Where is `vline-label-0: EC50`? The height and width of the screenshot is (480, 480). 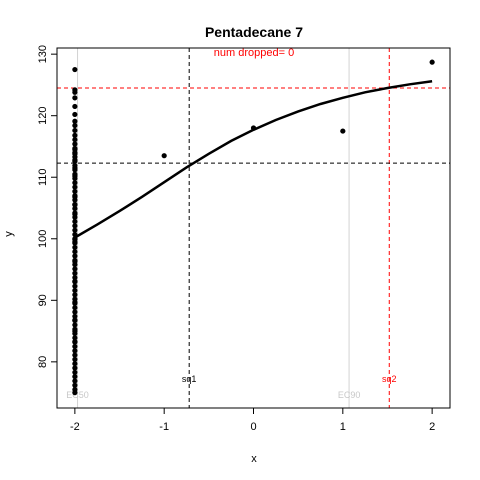
vline-label-0: EC50 is located at coordinates (77, 395).